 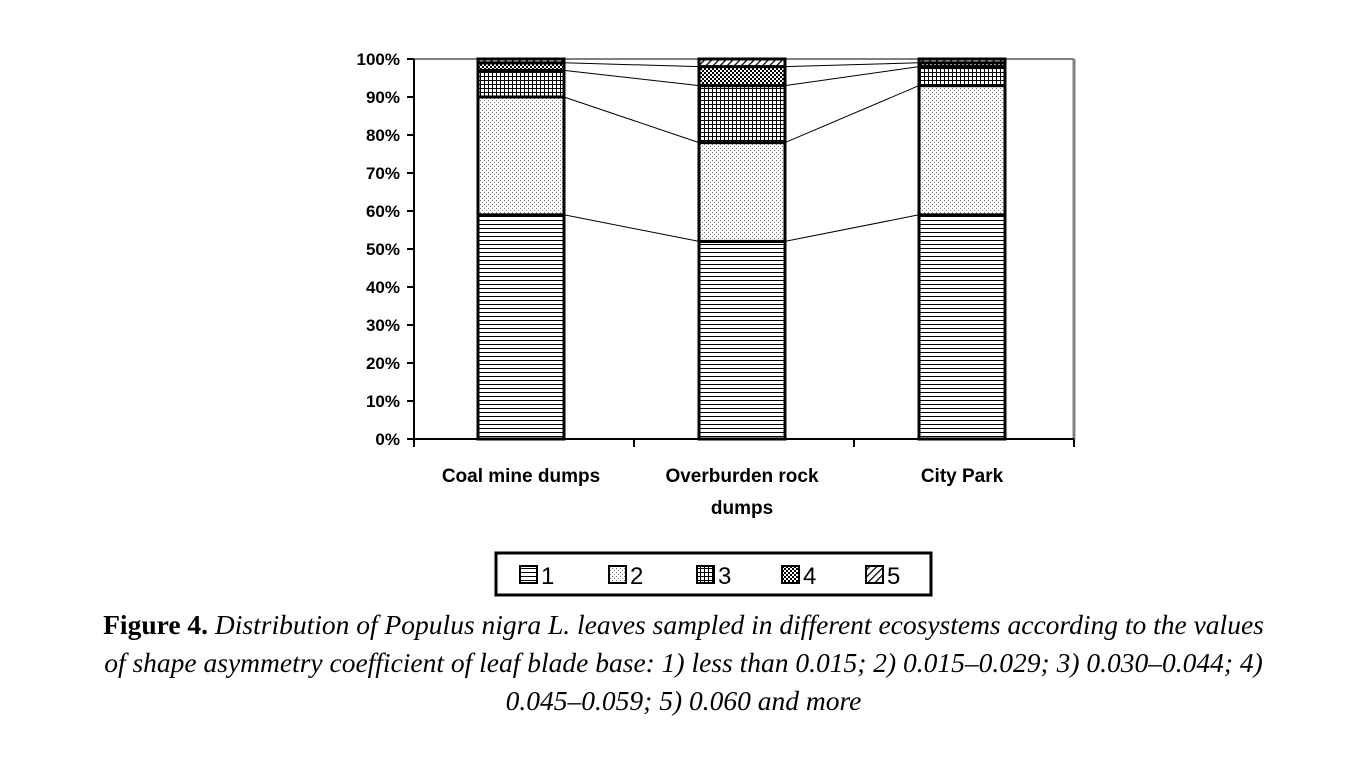 What do you see at coordinates (962, 476) in the screenshot?
I see `x-category-label: City Park` at bounding box center [962, 476].